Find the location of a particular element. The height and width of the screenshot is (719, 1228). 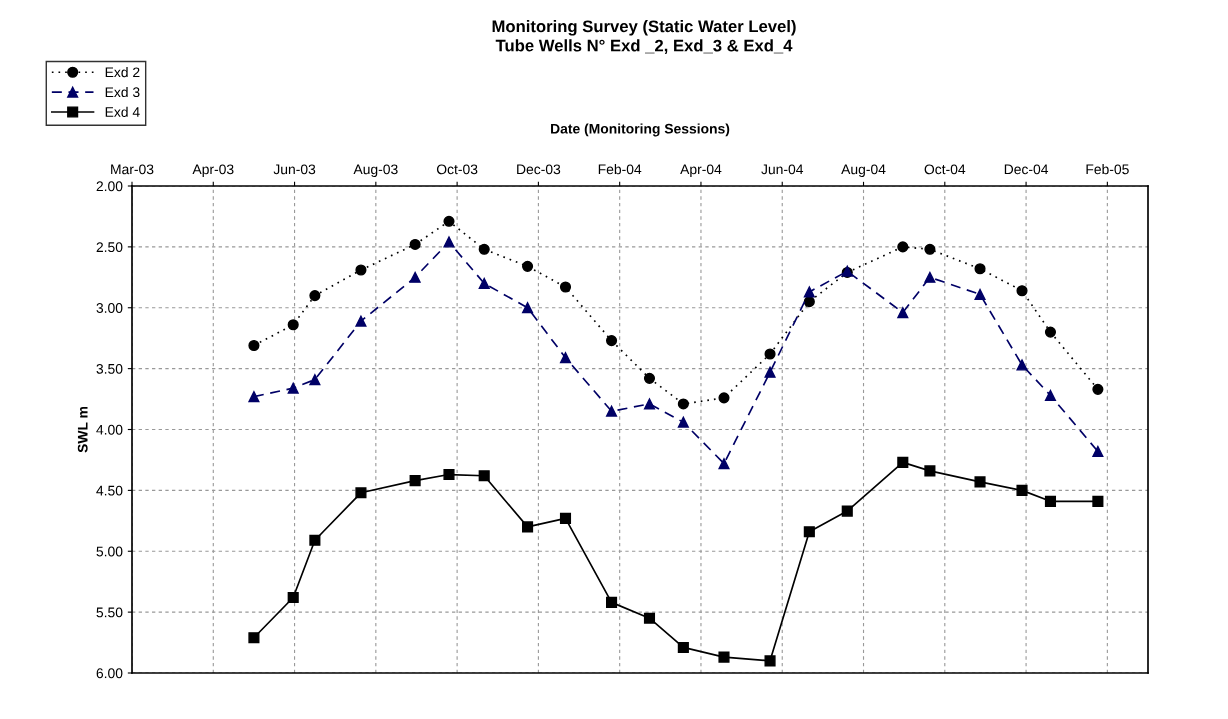

x-tick-label: Apr-03 is located at coordinates (213, 170).